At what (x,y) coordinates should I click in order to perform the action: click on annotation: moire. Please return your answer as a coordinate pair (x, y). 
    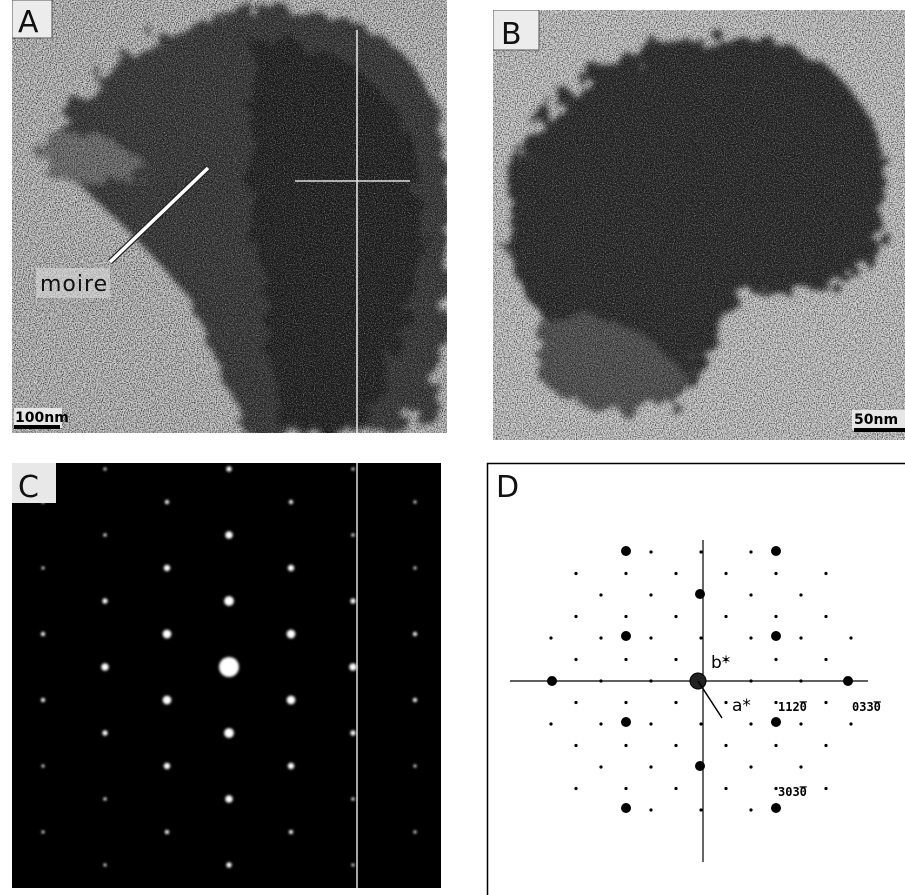
    Looking at the image, I should click on (74, 284).